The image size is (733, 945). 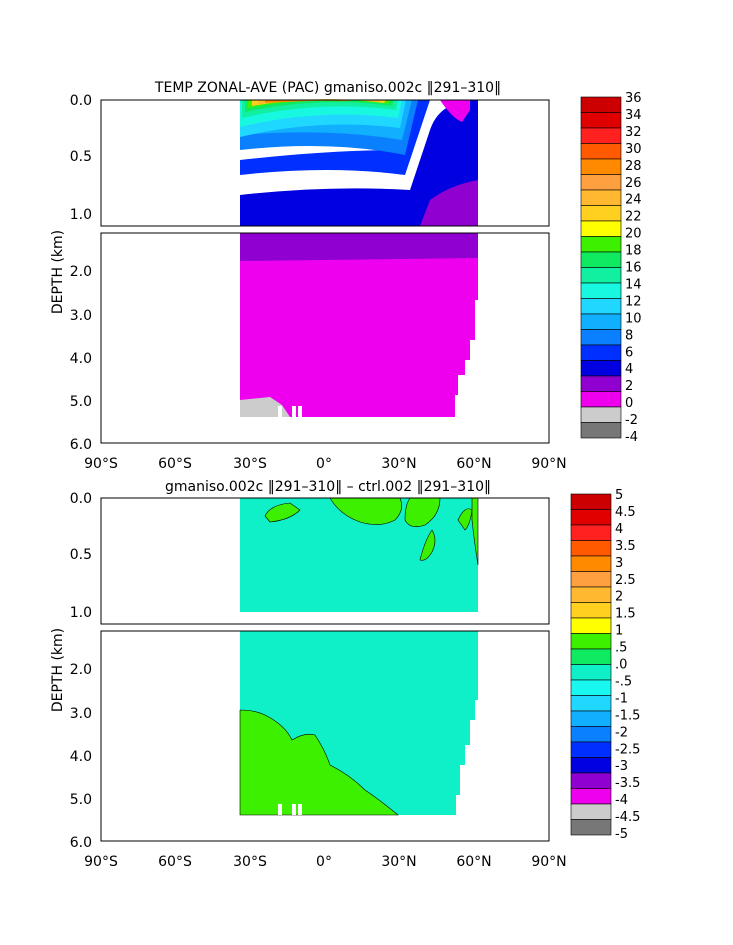 What do you see at coordinates (621, 800) in the screenshot?
I see `colorbar-label: -4` at bounding box center [621, 800].